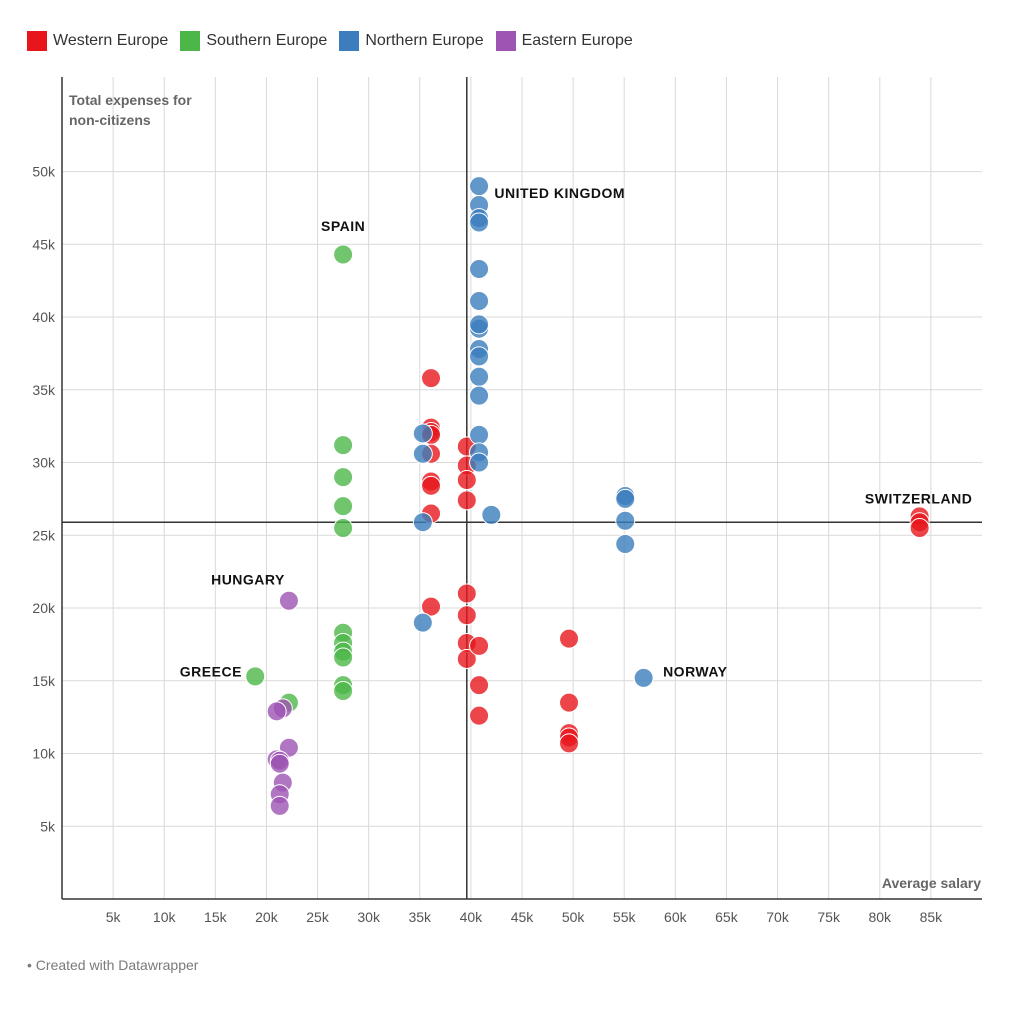 Image resolution: width=1024 pixels, height=1024 pixels. What do you see at coordinates (778, 917) in the screenshot?
I see `x-tick-label: 70k` at bounding box center [778, 917].